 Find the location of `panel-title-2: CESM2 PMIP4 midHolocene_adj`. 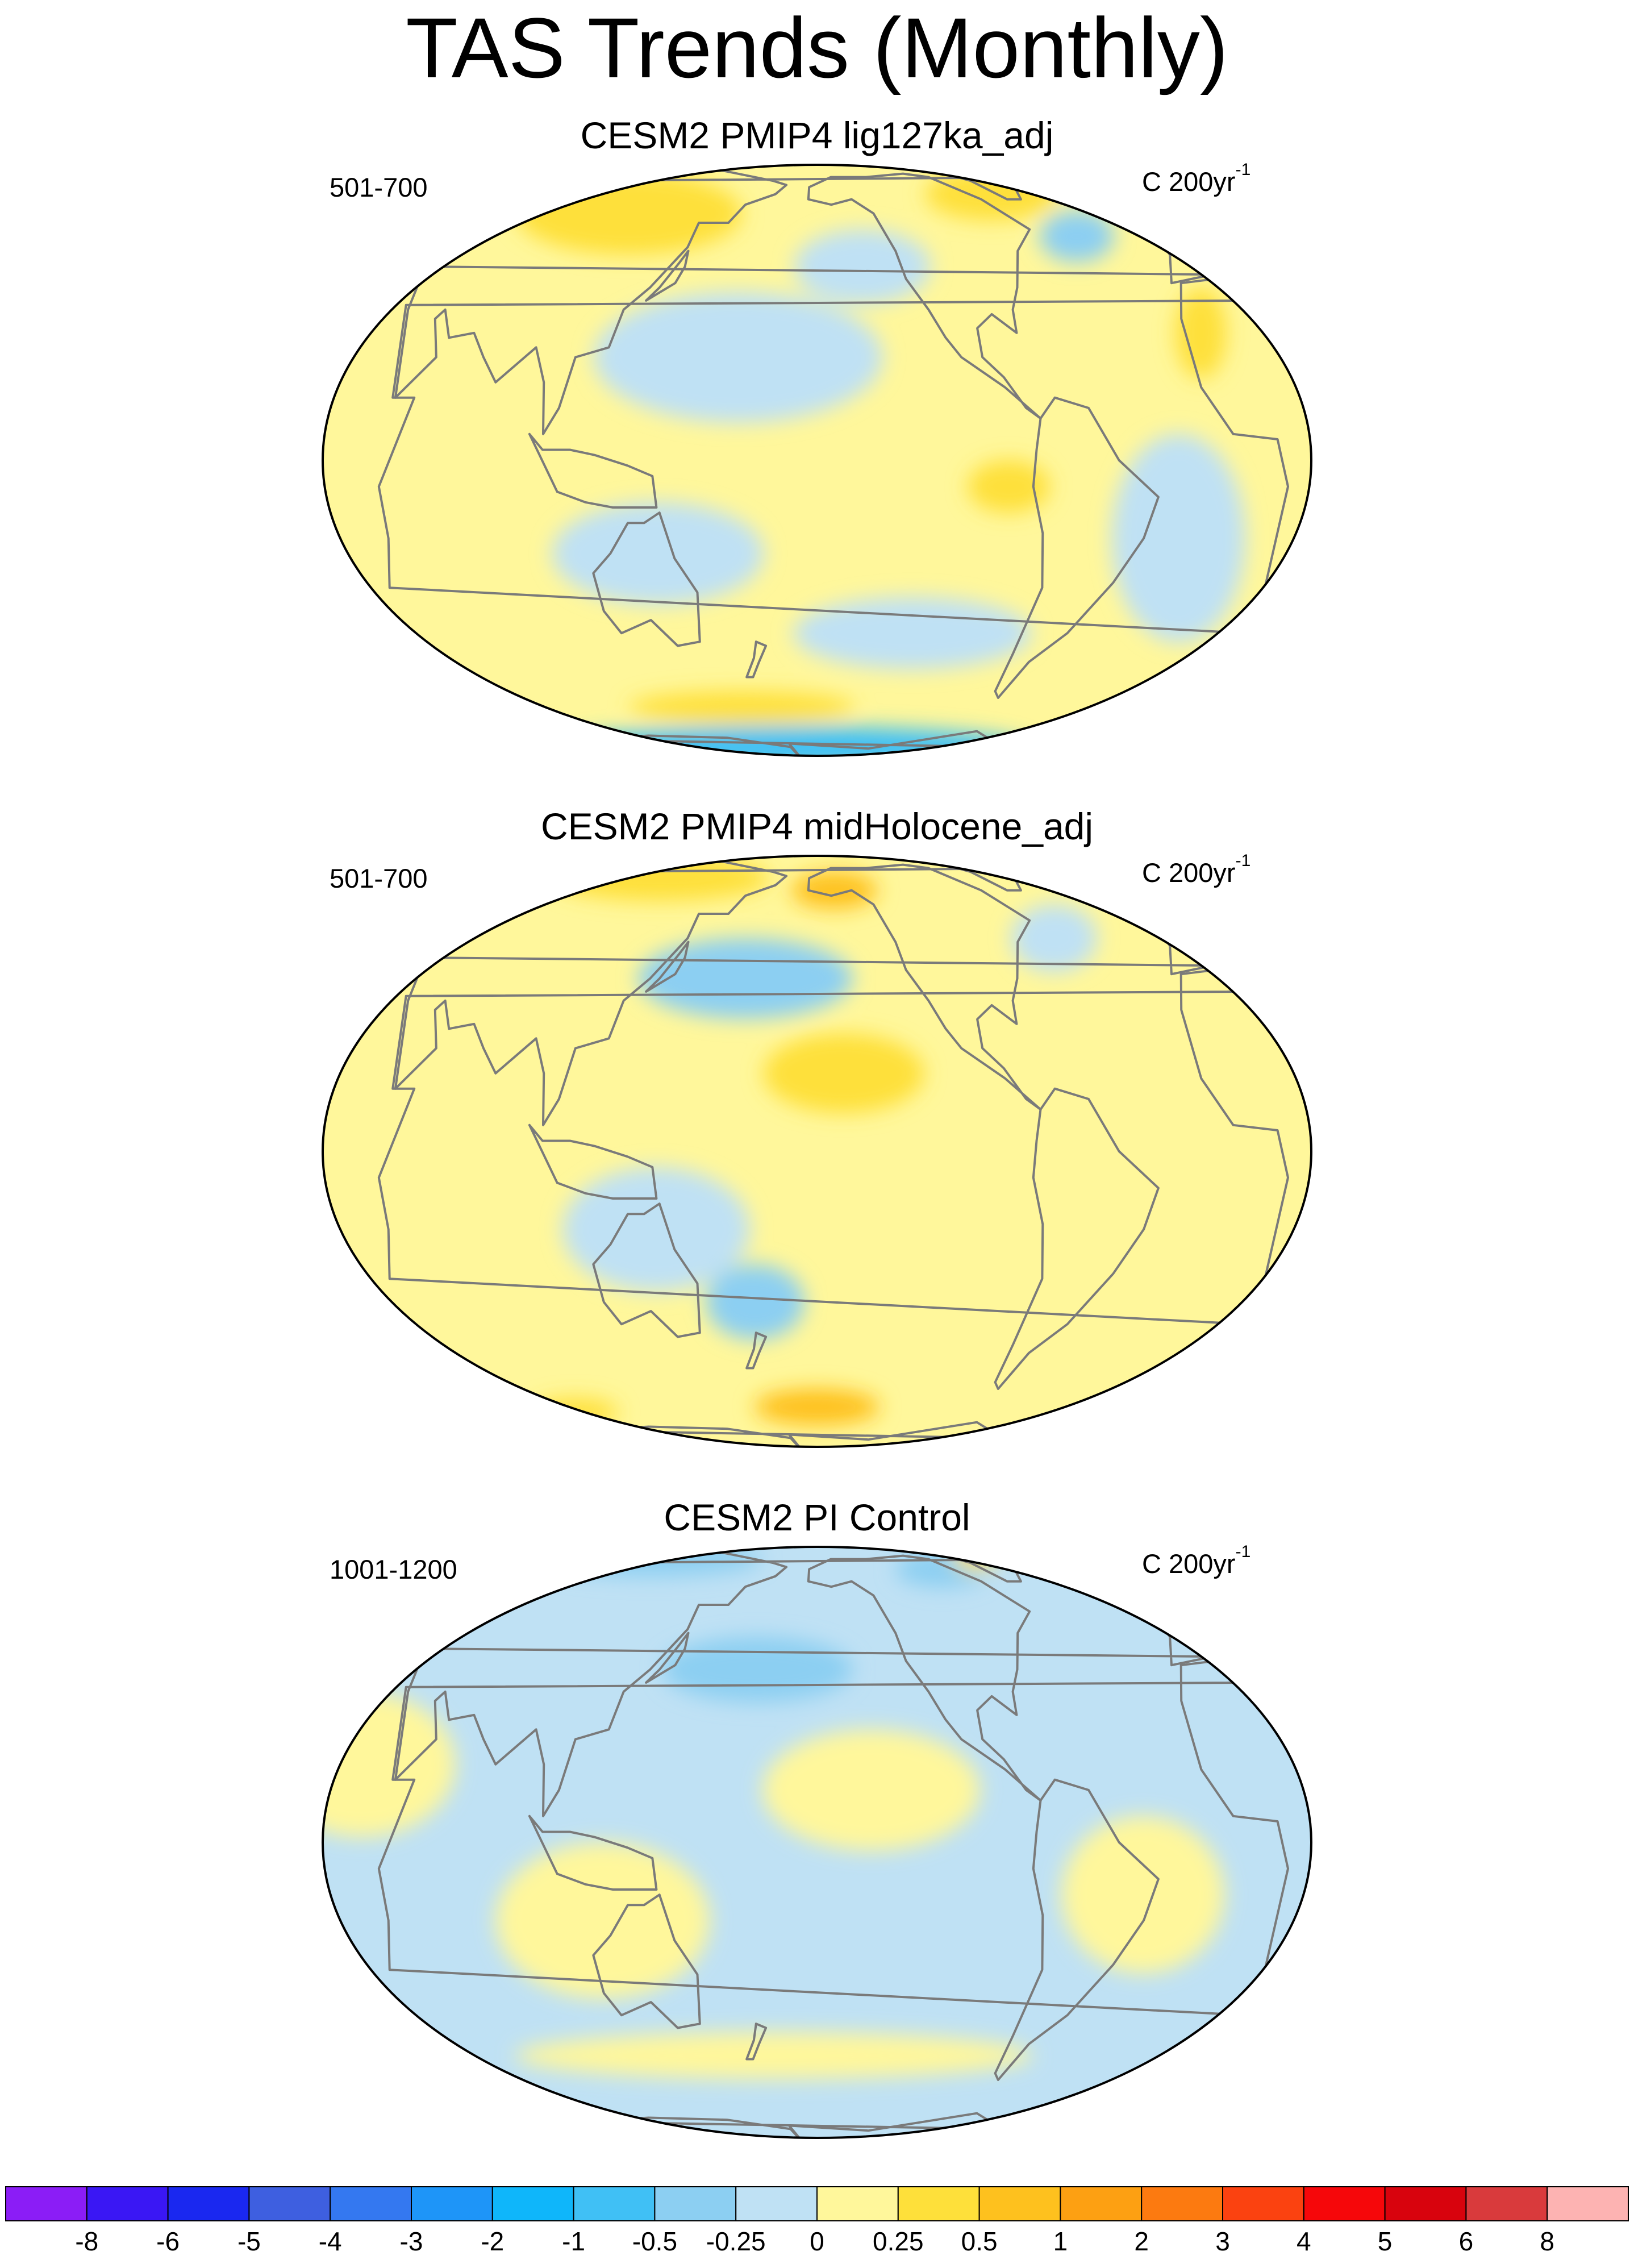

panel-title-2: CESM2 PMIP4 midHolocene_adj is located at coordinates (817, 826).